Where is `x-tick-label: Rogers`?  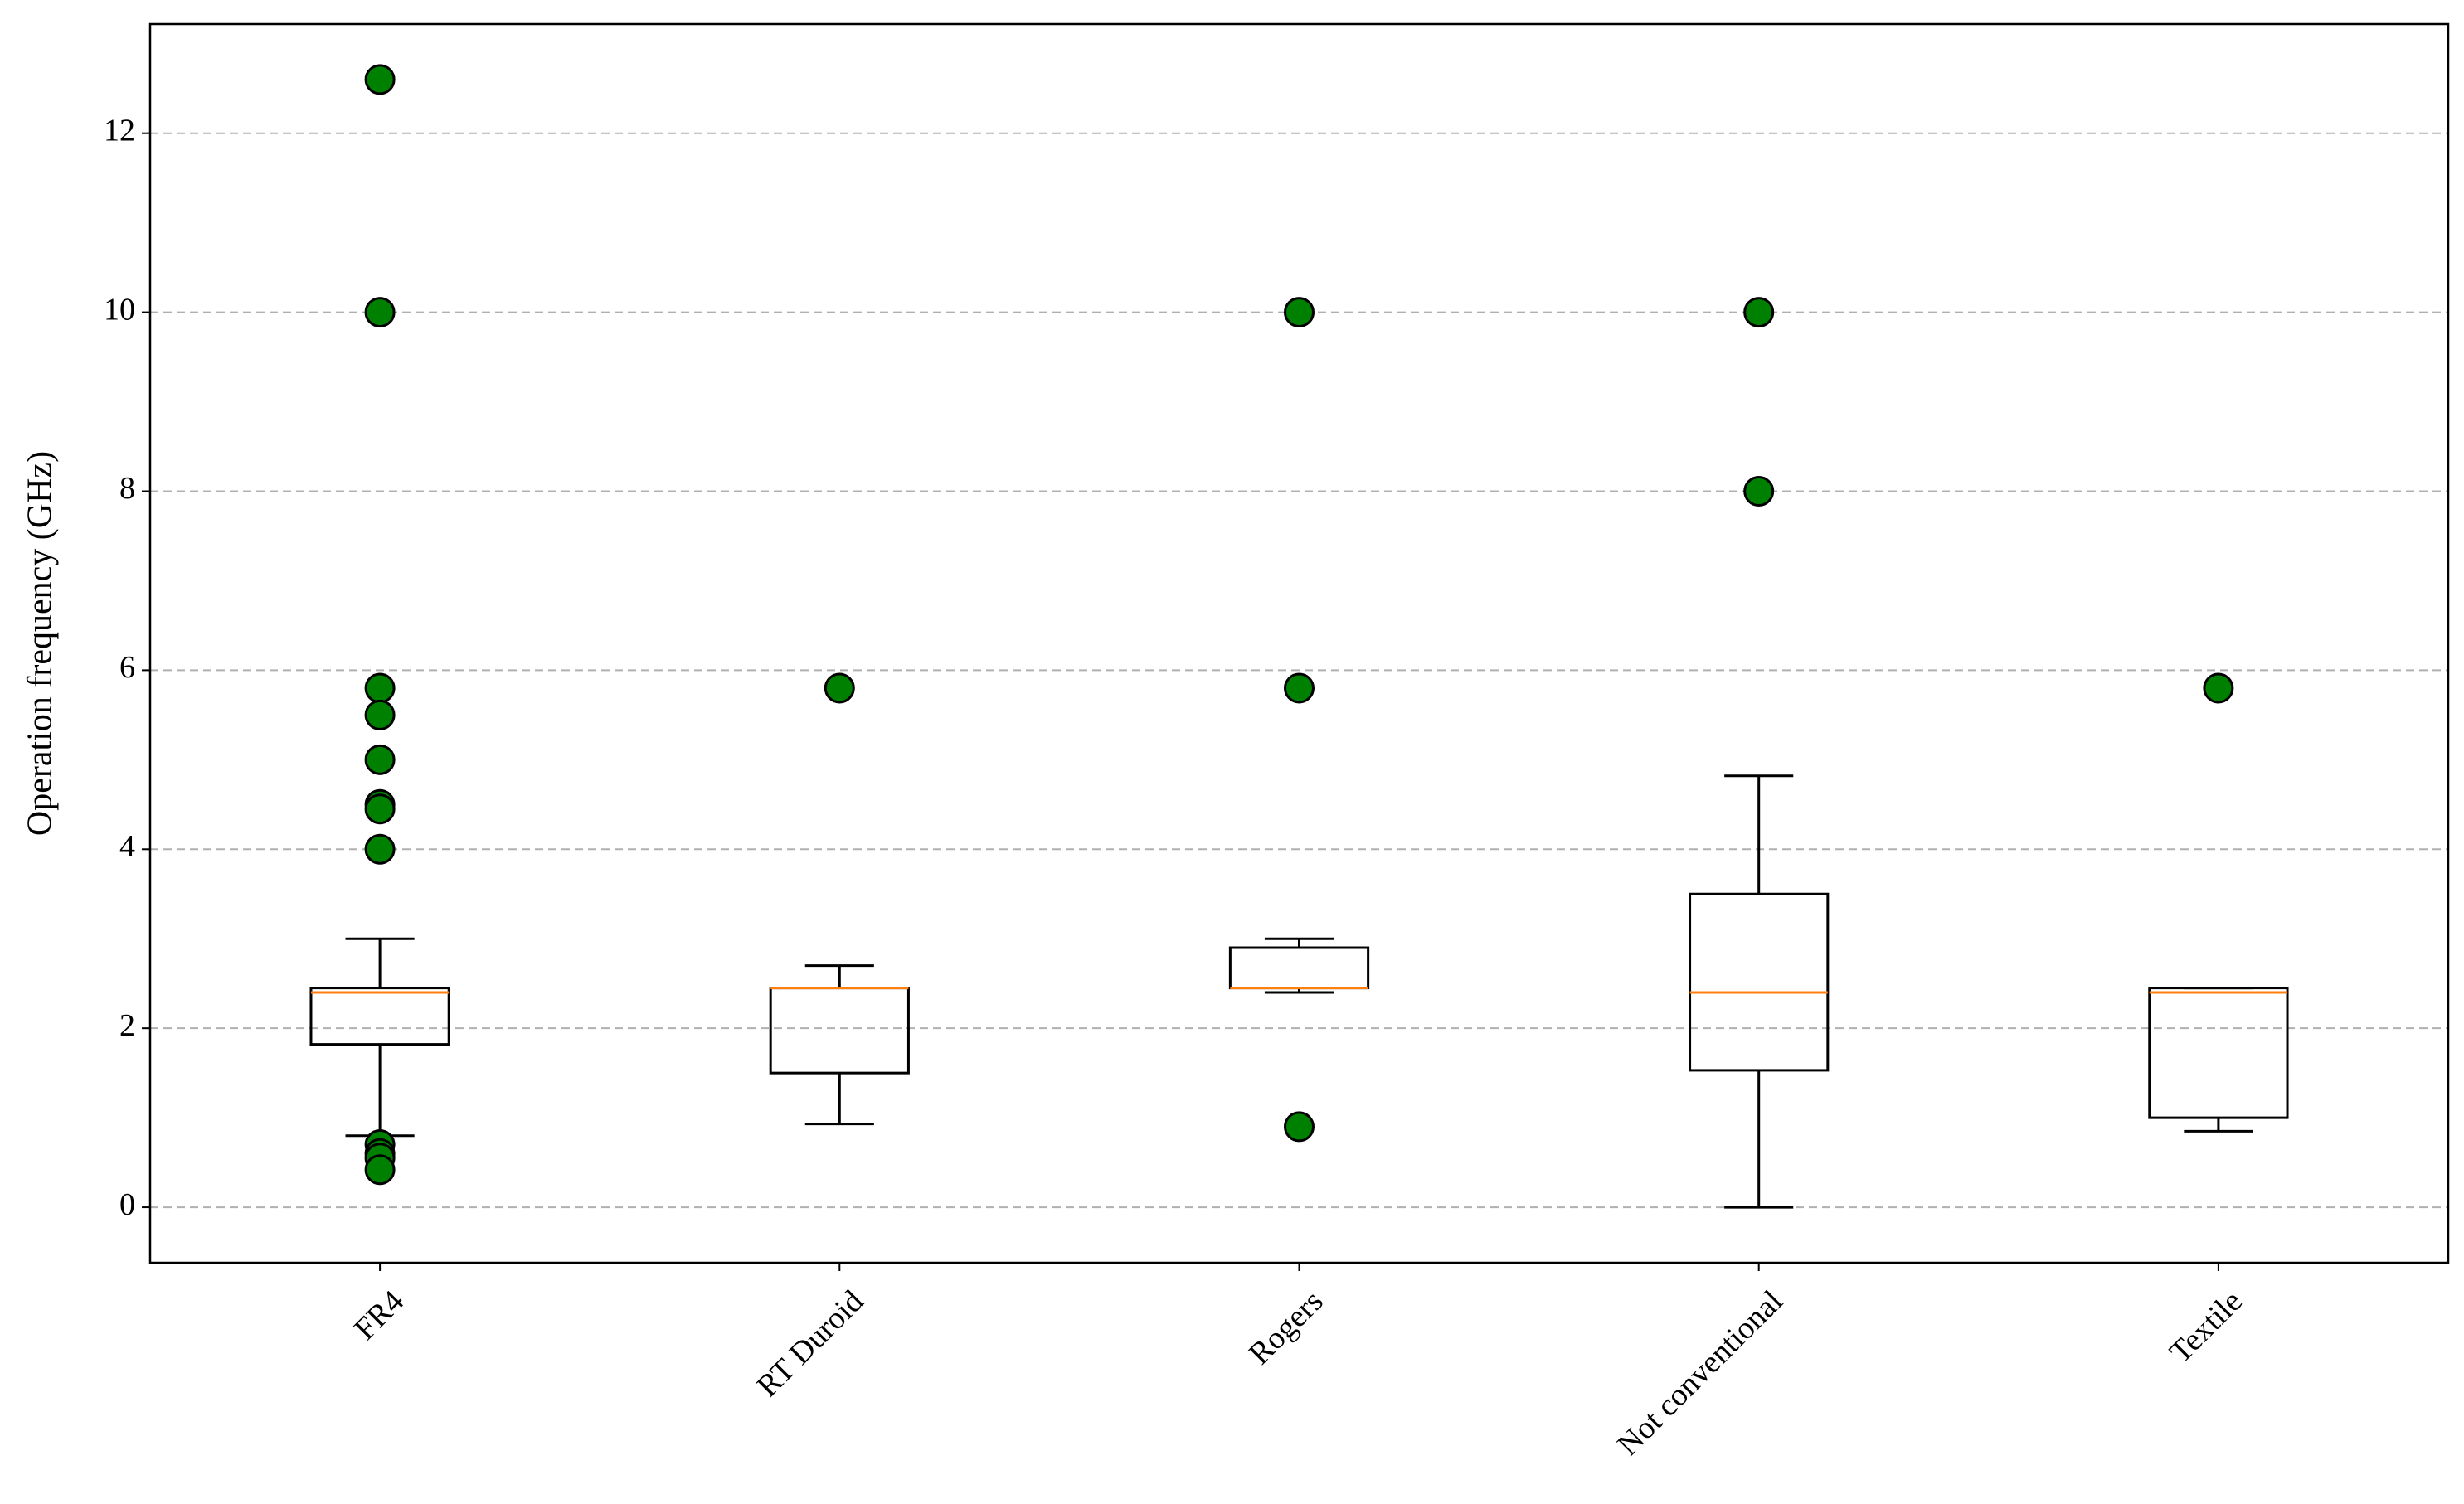
x-tick-label: Rogers is located at coordinates (1286, 1327).